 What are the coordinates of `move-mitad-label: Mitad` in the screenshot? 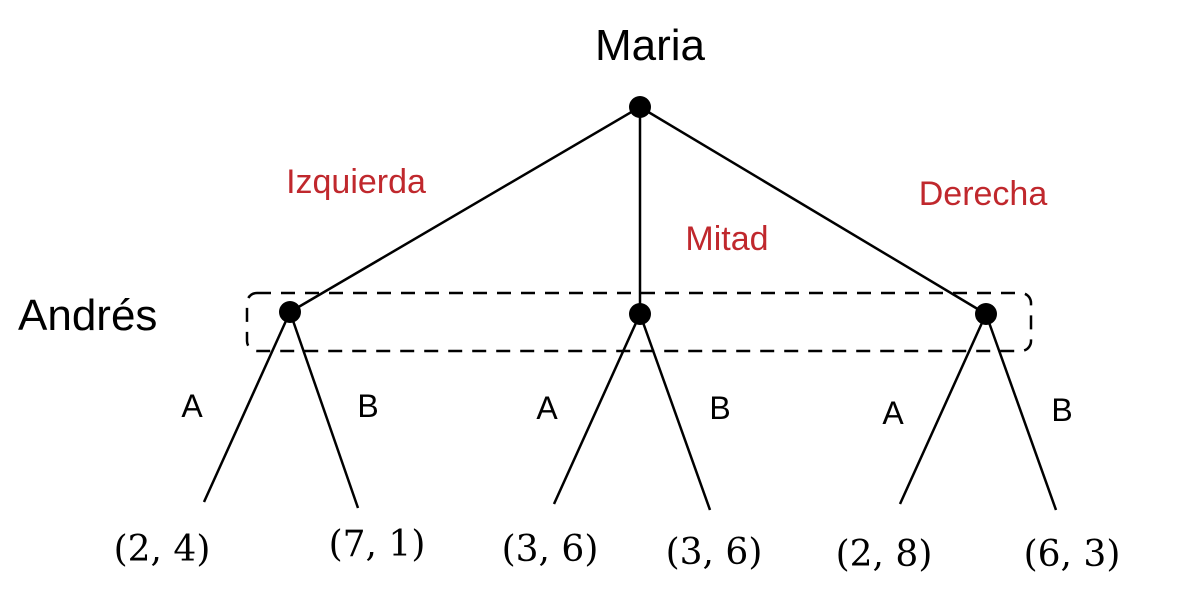 It's located at (726, 239).